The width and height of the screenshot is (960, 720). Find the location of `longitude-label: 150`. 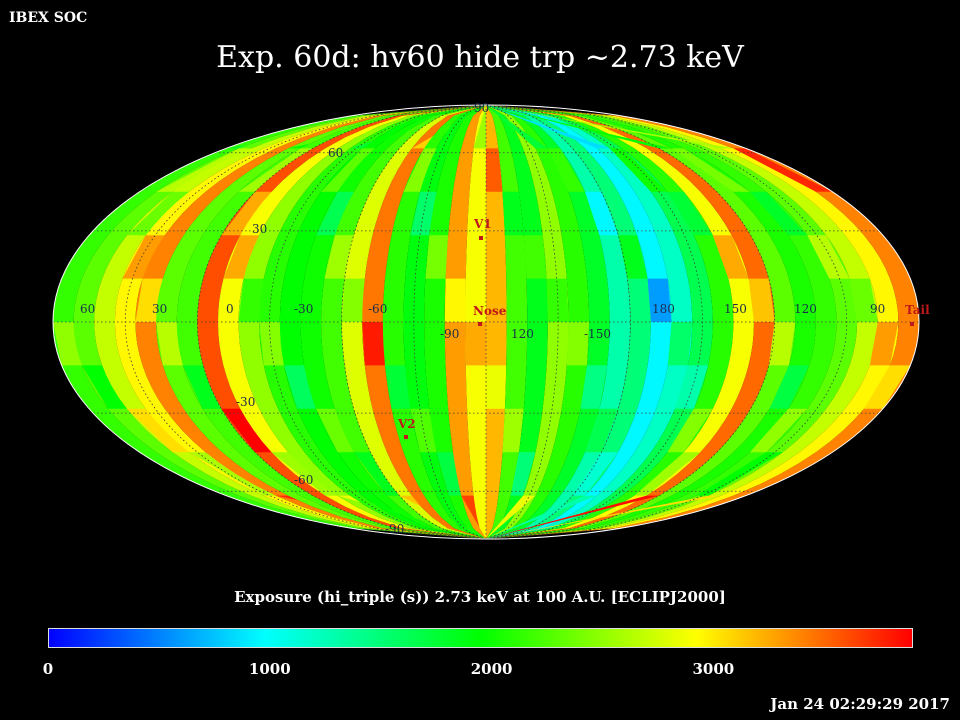

longitude-label: 150 is located at coordinates (735, 309).